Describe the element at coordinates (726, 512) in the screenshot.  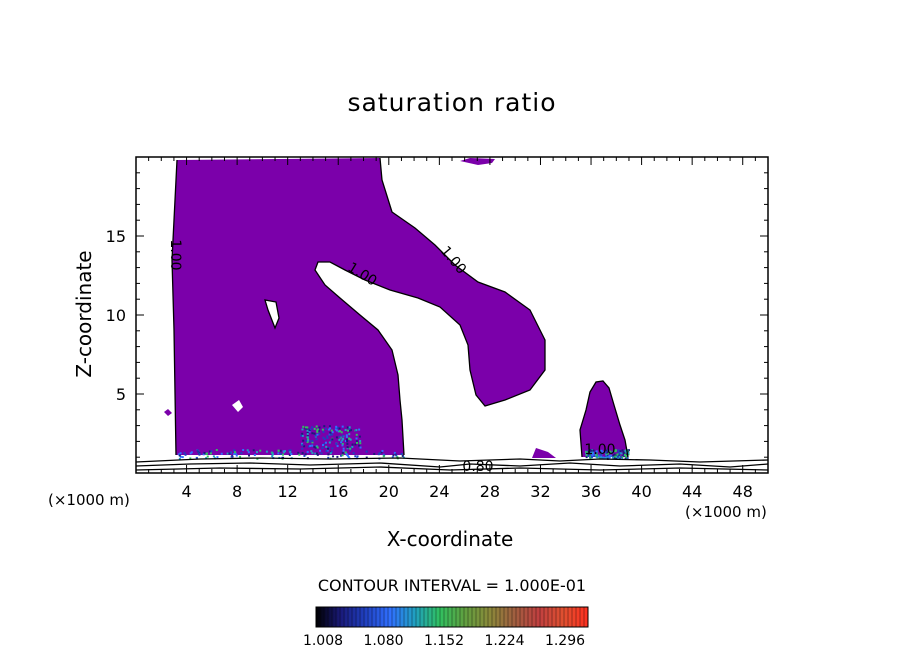
I see `x-unit-label-right: (×1000 m)` at that location.